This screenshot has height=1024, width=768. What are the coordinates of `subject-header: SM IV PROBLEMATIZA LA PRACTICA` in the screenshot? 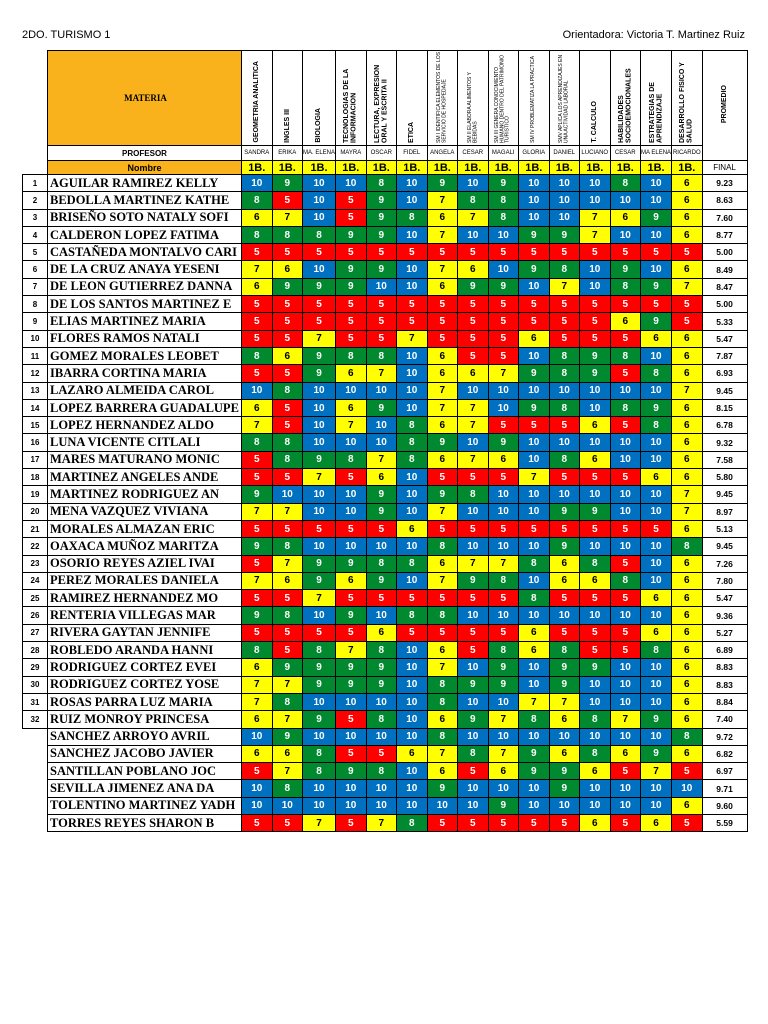 It's located at (534, 98).